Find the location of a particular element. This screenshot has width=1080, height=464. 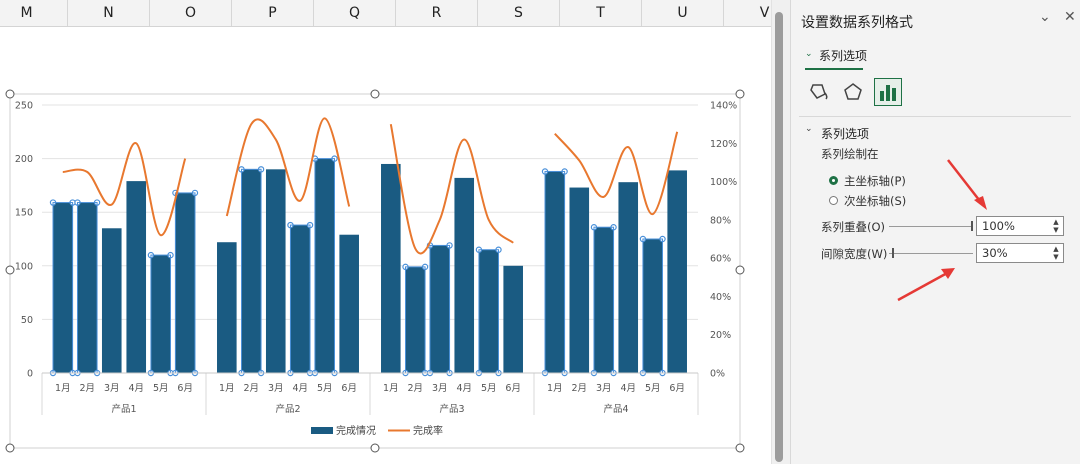

plot-series-on-label: 系列绘制在 is located at coordinates (850, 154).